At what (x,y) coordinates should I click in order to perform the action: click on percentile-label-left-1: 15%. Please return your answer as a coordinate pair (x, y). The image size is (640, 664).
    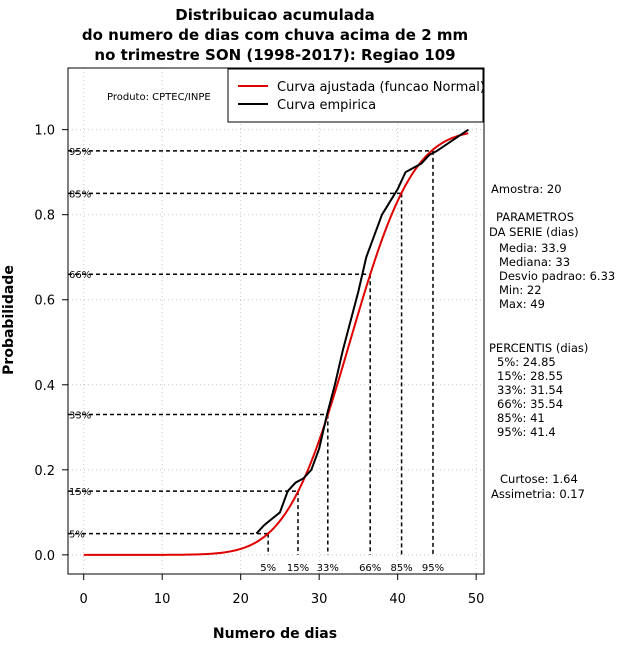
    Looking at the image, I should click on (80, 492).